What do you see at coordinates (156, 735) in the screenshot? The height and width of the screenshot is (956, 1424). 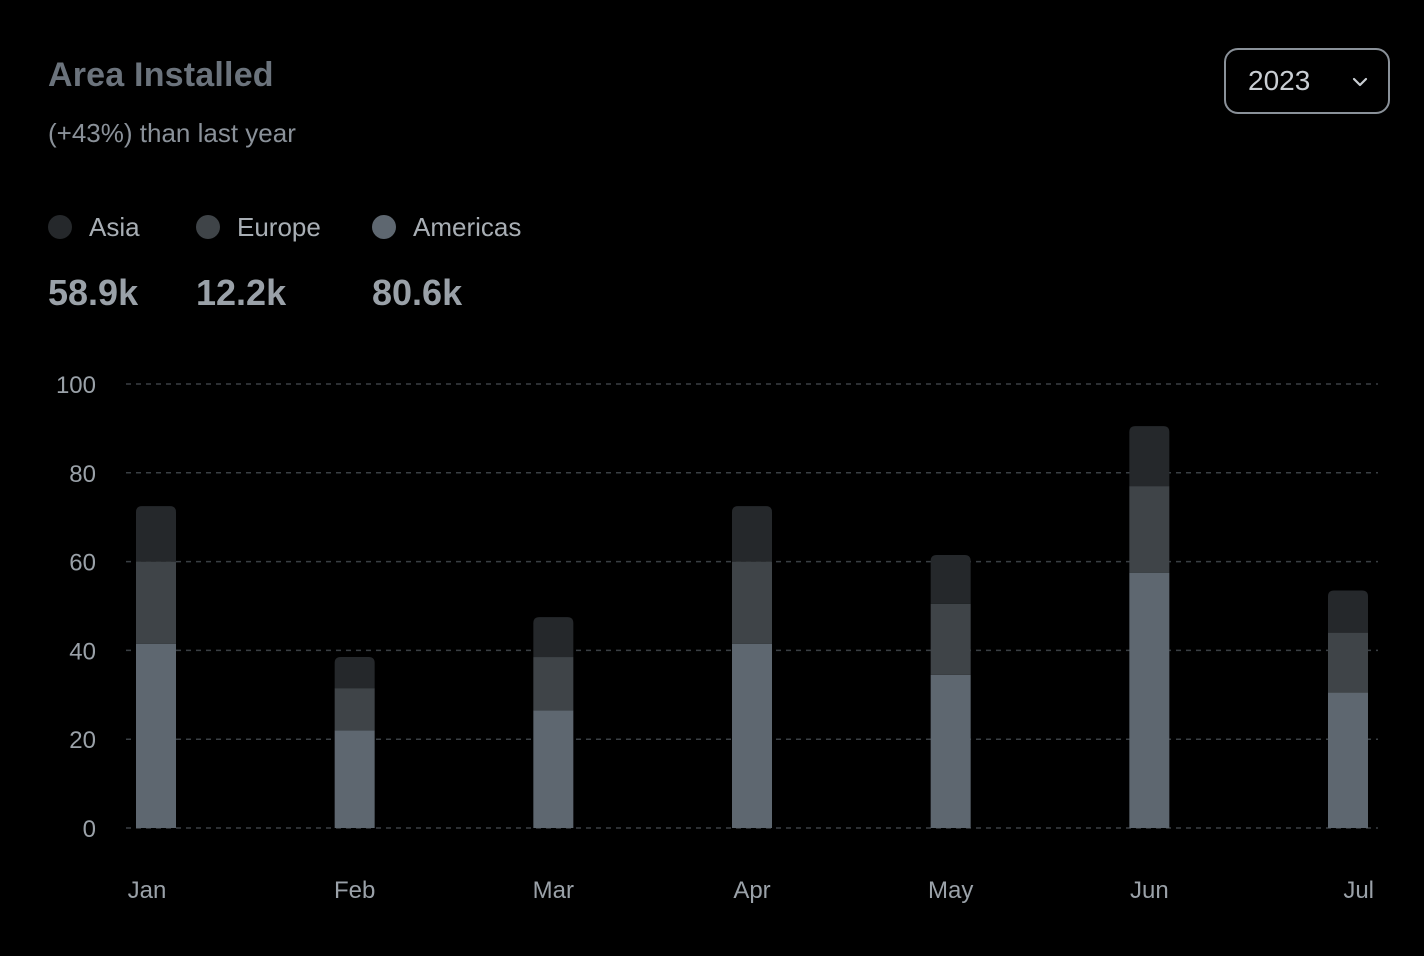 I see `bar-jan-americas` at bounding box center [156, 735].